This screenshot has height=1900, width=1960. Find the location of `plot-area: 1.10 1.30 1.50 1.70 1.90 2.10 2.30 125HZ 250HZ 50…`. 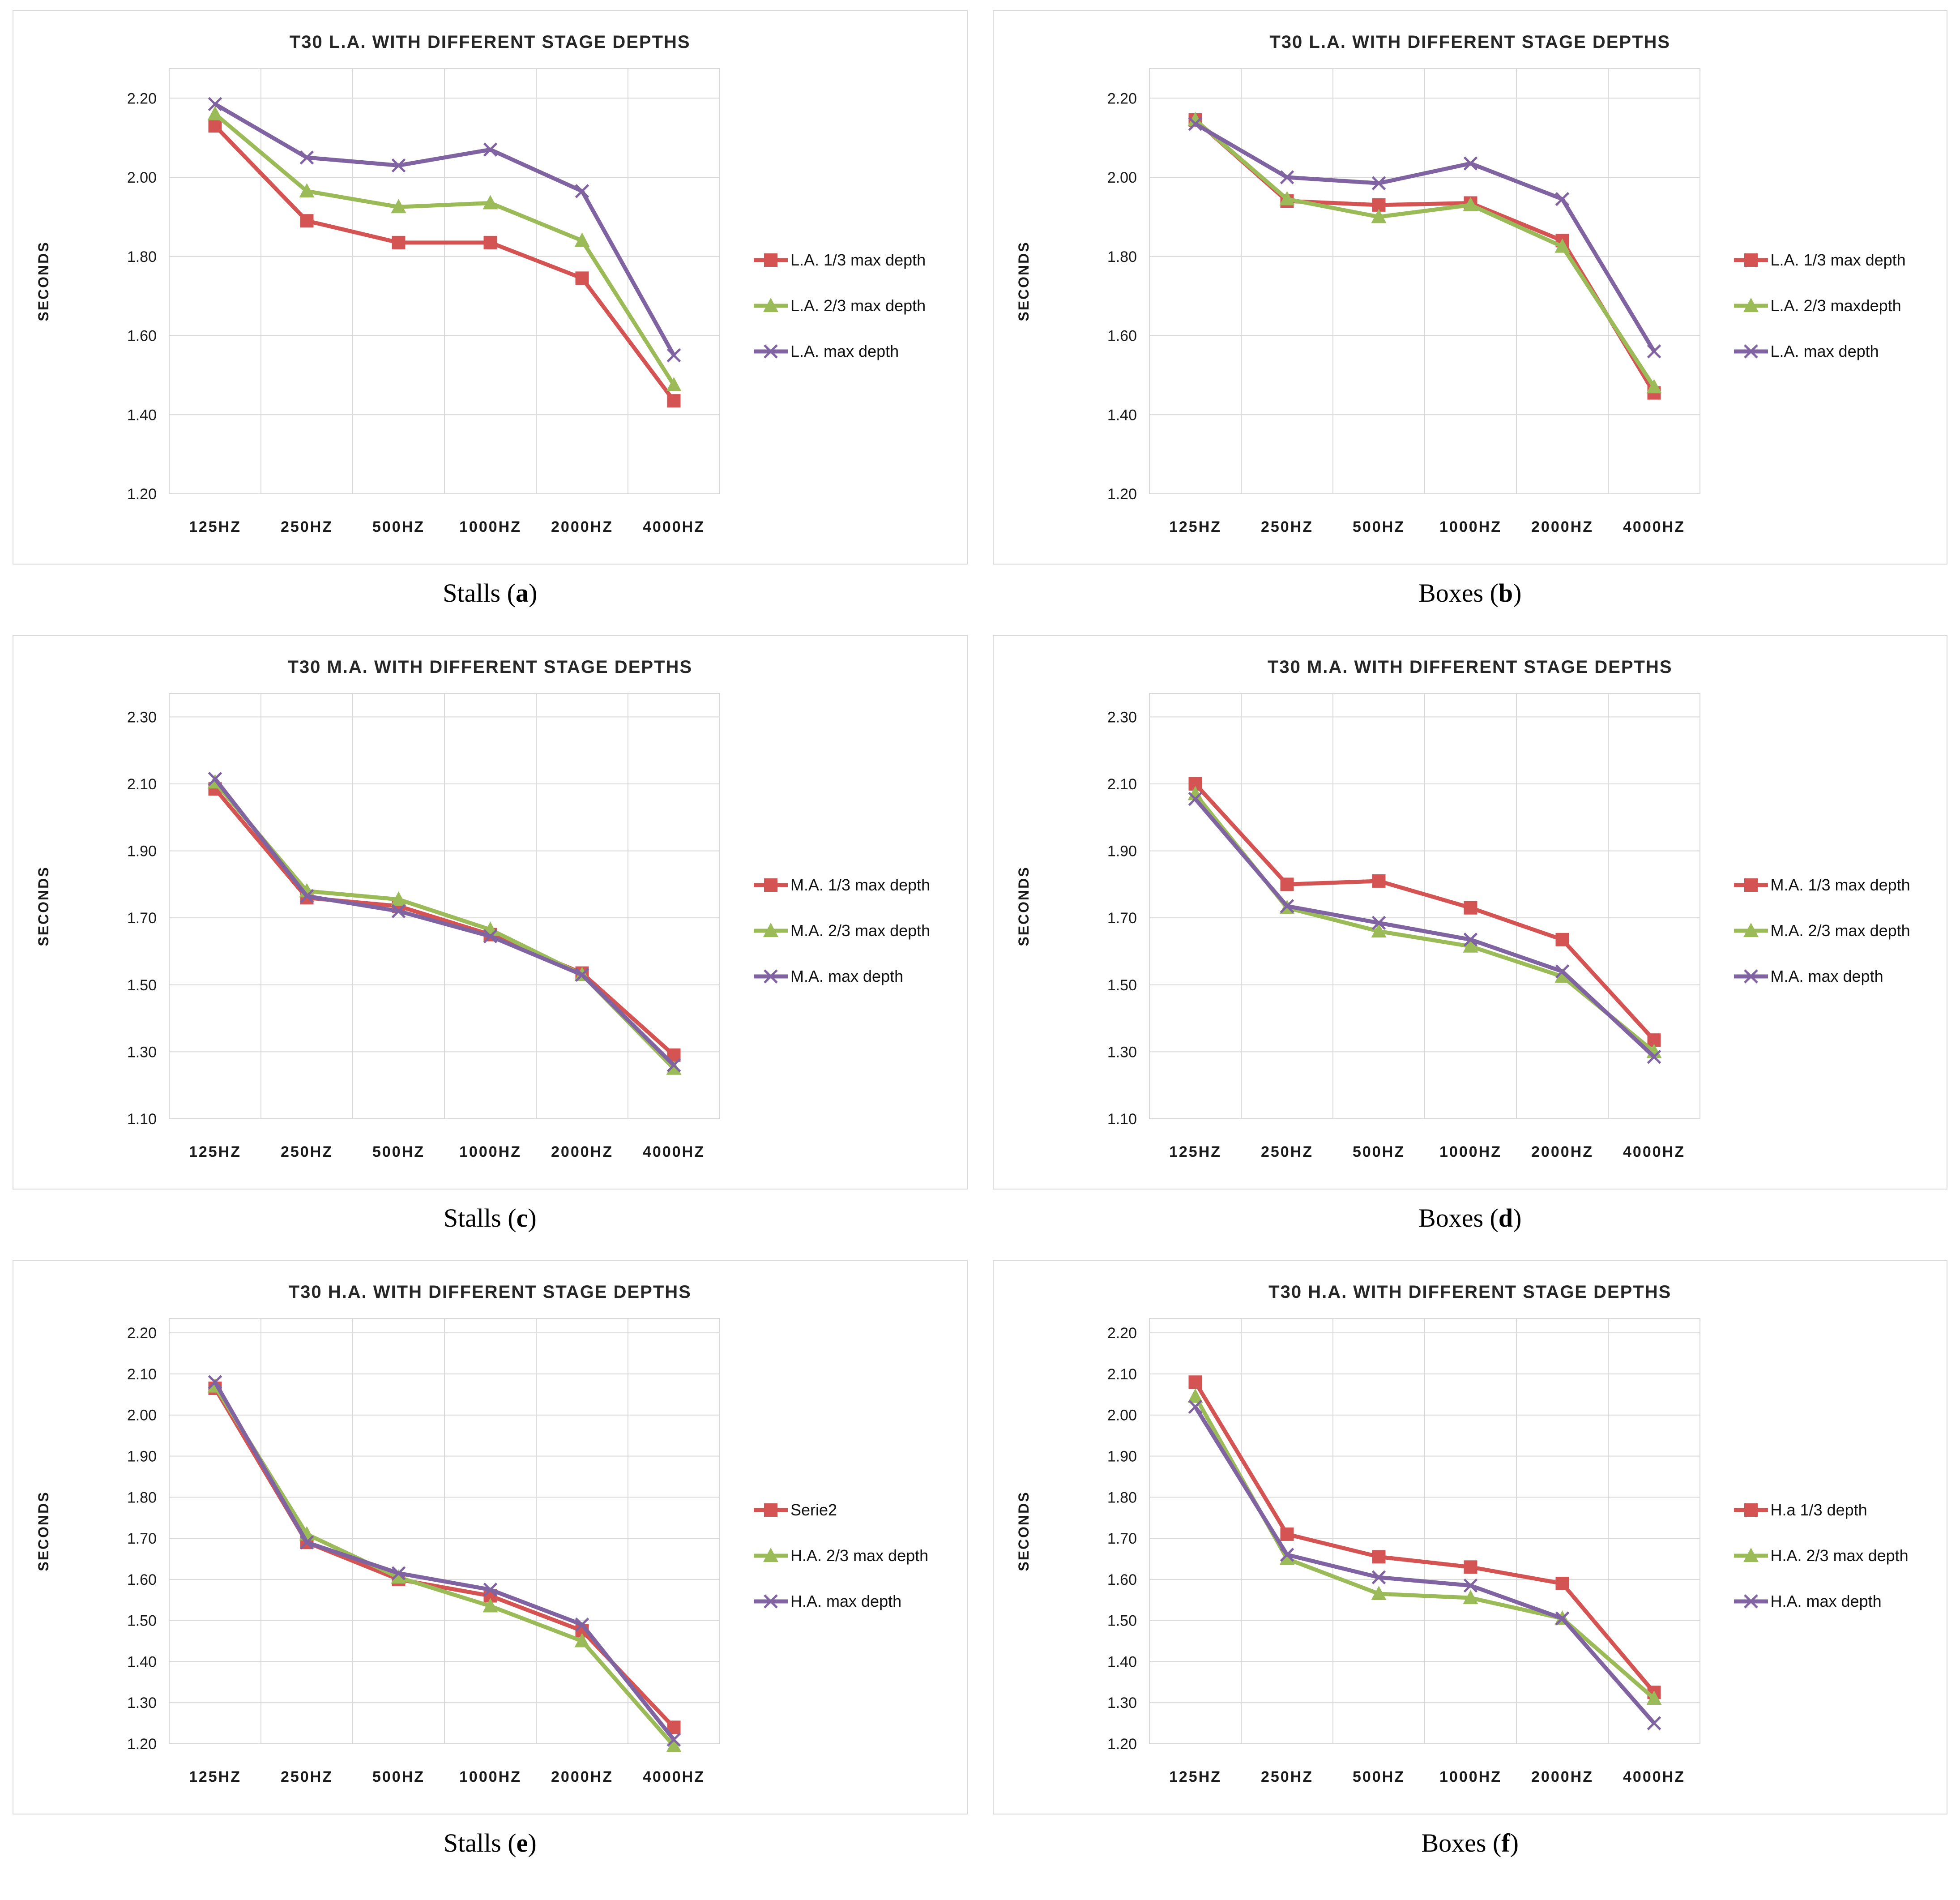

plot-area: 1.10 1.30 1.50 1.70 1.90 2.10 2.30 125HZ 250HZ 50… is located at coordinates (1358, 926).